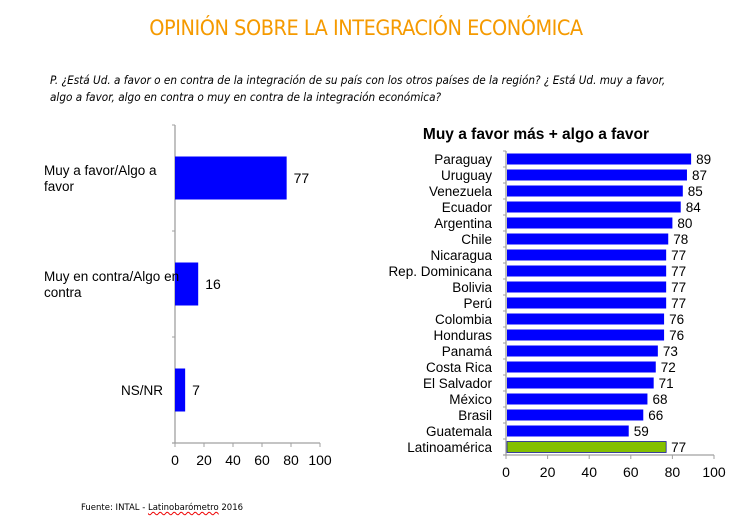 This screenshot has width=732, height=527. I want to click on category-label: Perú, so click(477, 303).